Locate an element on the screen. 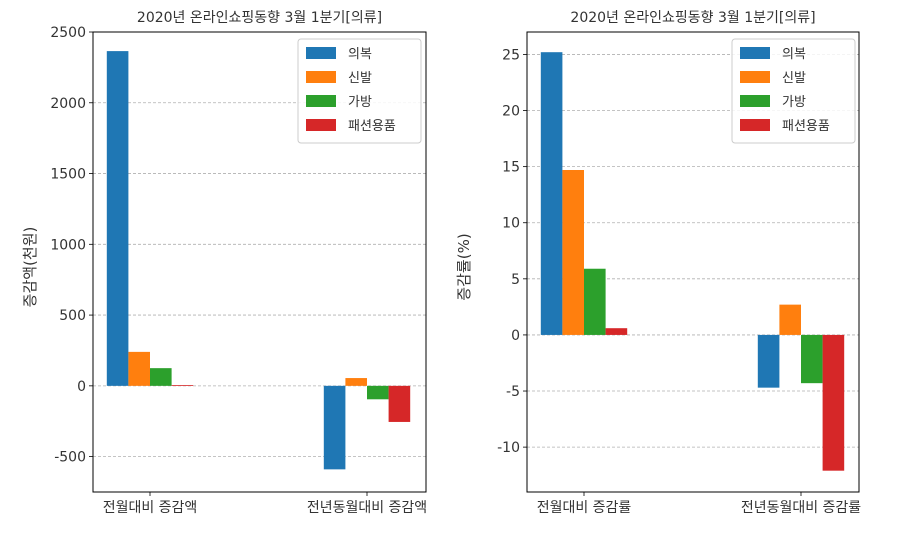 The width and height of the screenshot is (904, 546). y-tick-label: -5 is located at coordinates (513, 392).